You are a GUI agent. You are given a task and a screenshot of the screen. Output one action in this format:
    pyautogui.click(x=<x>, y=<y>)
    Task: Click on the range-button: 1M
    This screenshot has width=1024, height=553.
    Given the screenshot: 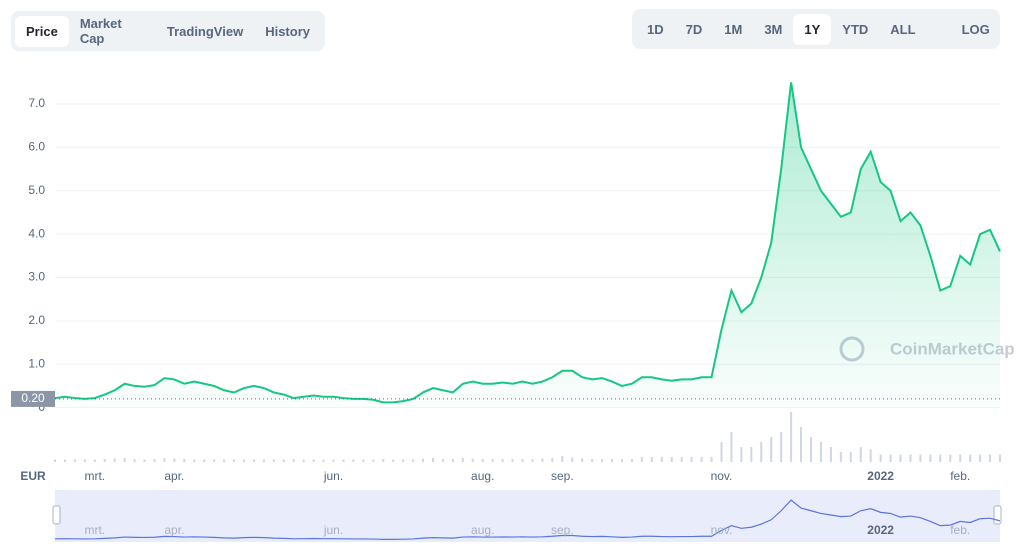 What is the action you would take?
    pyautogui.click(x=733, y=29)
    